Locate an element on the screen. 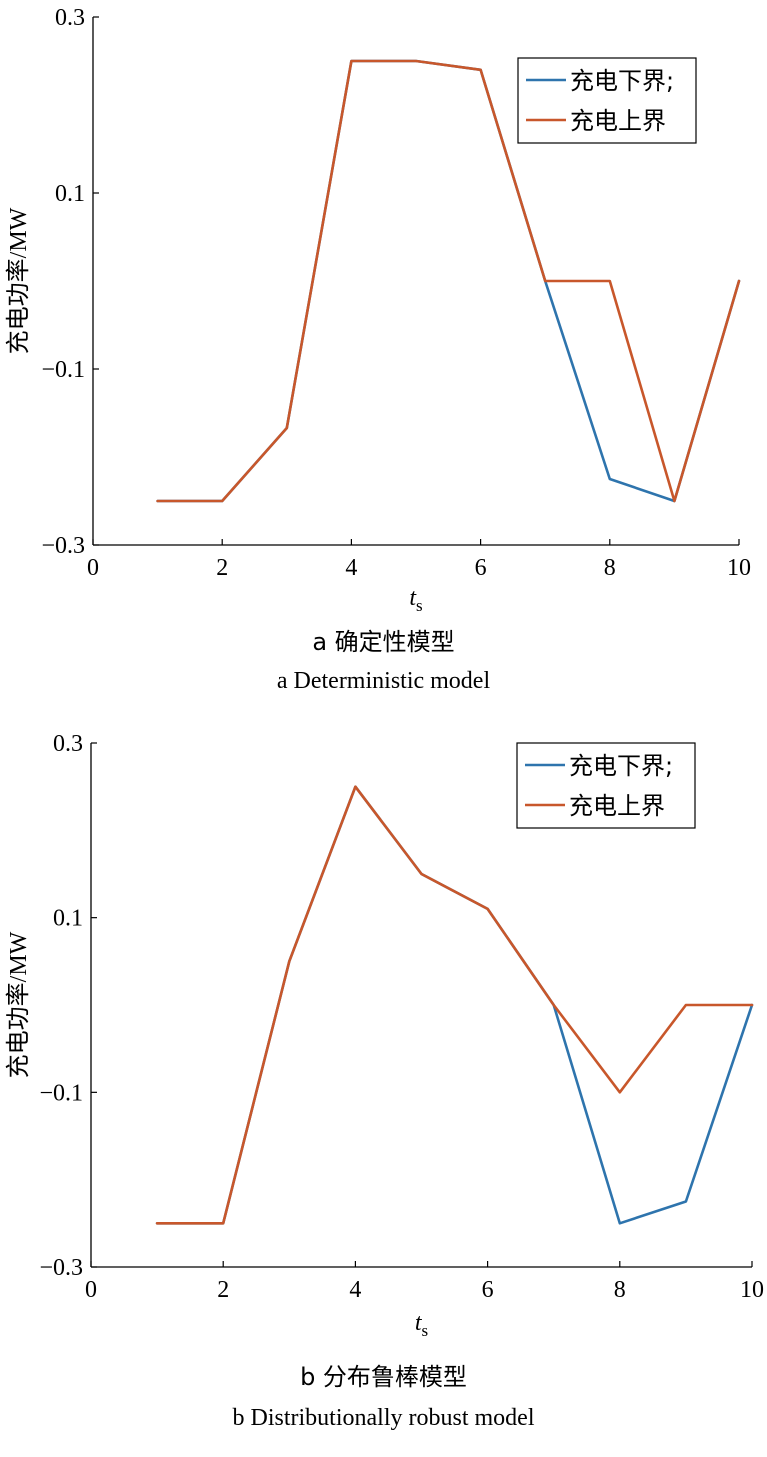 This screenshot has height=1457, width=767. caption-b-cn: b 分布鲁棒模型 is located at coordinates (383, 1377).